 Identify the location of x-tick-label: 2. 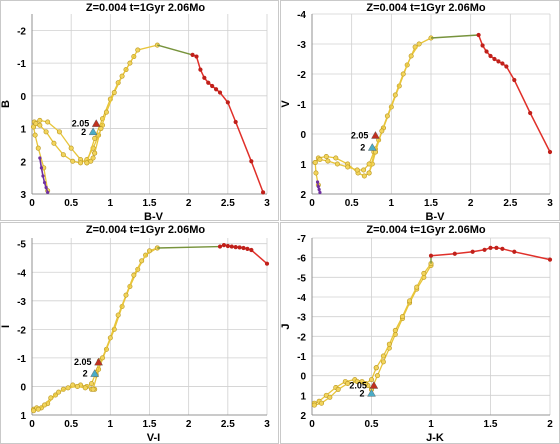
(189, 203).